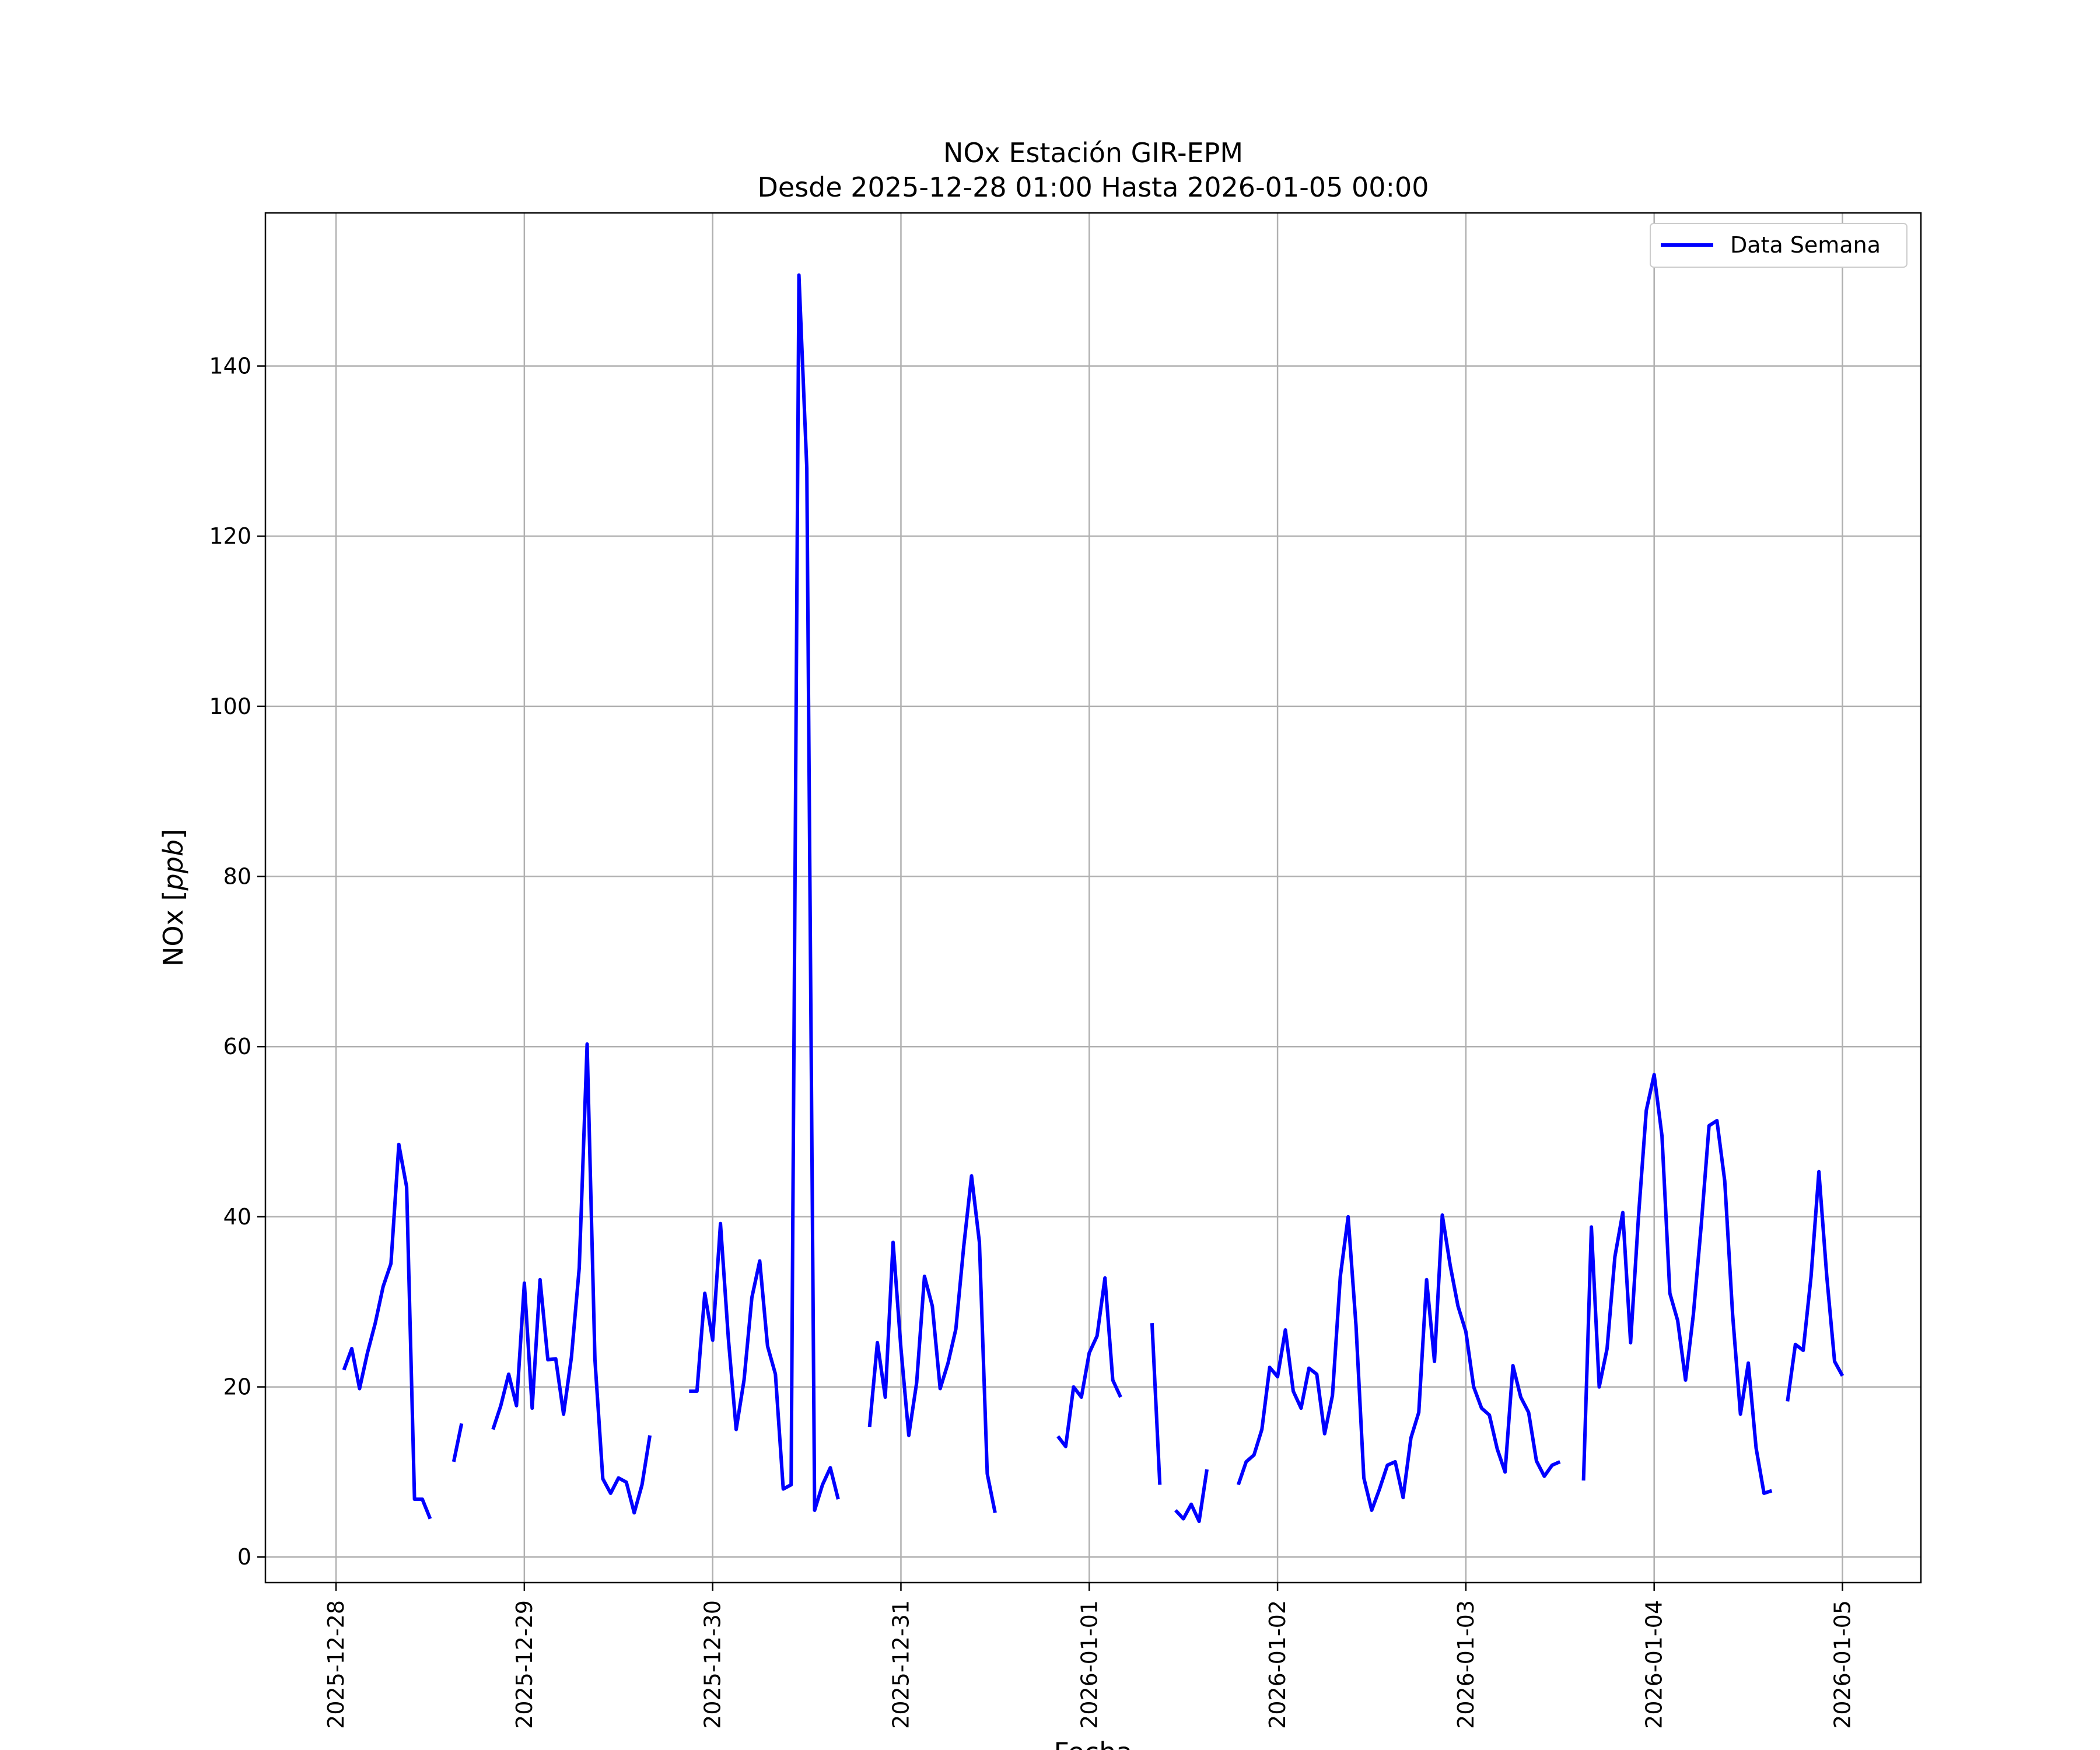 This screenshot has height=1750, width=2100. Describe the element at coordinates (1805, 245) in the screenshot. I see `legend-label-data-semana: Data Semana` at that location.